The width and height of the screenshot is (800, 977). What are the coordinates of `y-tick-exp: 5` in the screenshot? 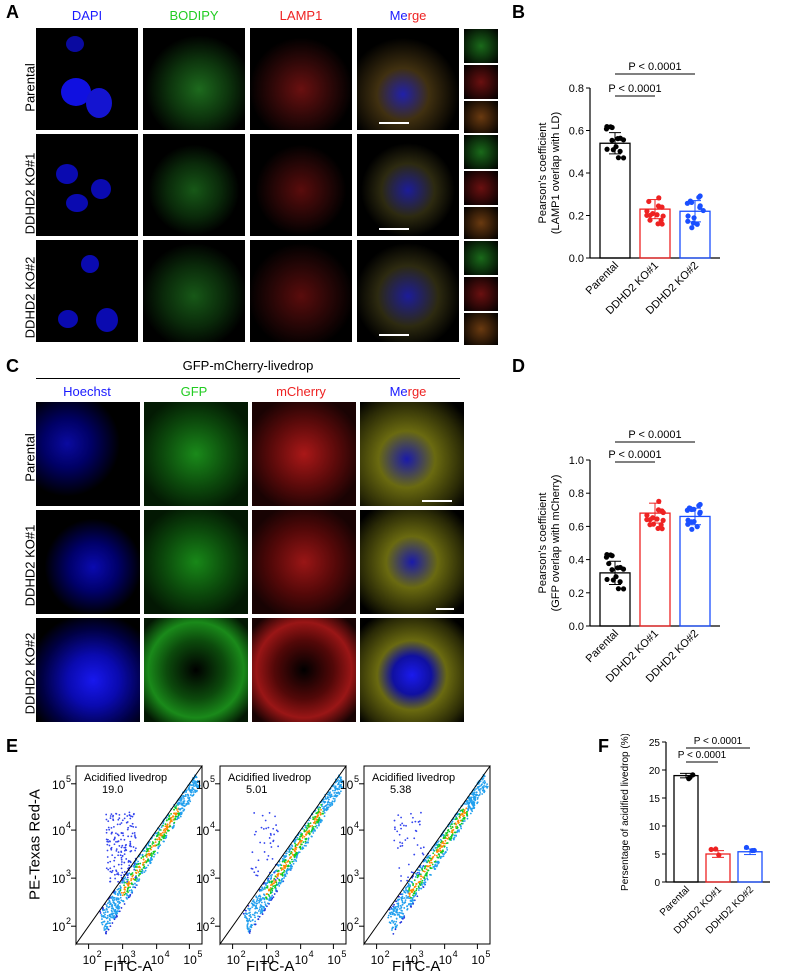 It's located at (356, 779).